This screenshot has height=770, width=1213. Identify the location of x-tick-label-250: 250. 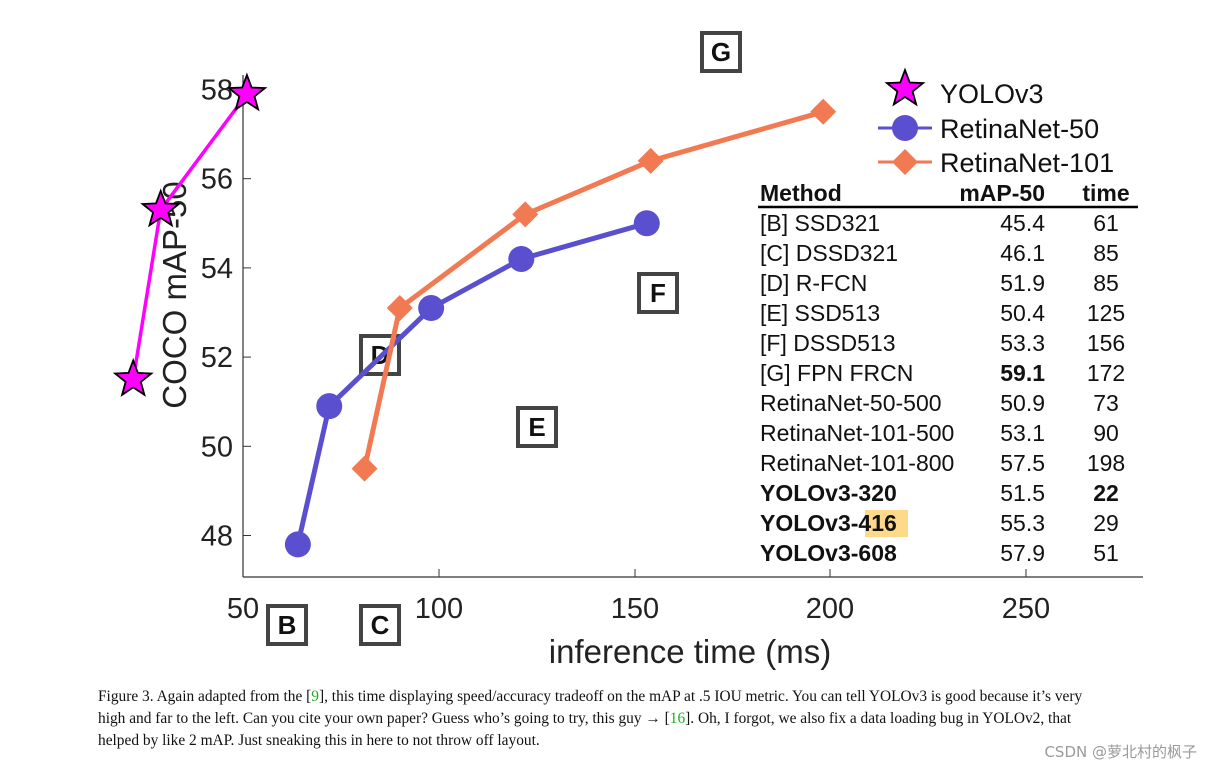
(1026, 609).